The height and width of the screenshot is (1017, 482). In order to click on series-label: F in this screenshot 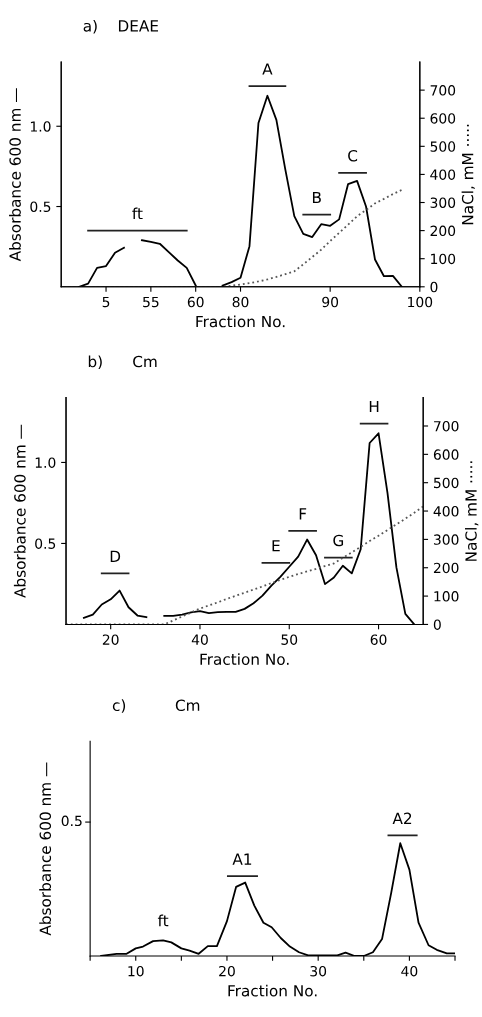, I will do `click(303, 514)`.